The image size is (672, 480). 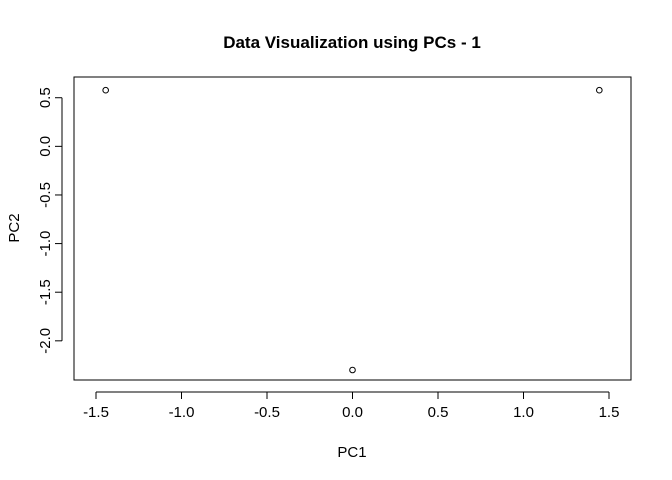 I want to click on y-tick-label: 0.5, so click(x=45, y=97).